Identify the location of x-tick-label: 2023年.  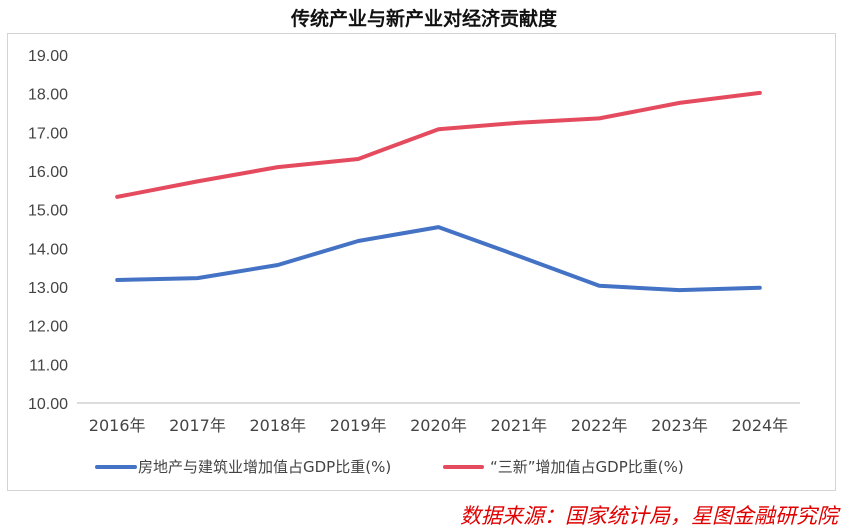
(679, 425).